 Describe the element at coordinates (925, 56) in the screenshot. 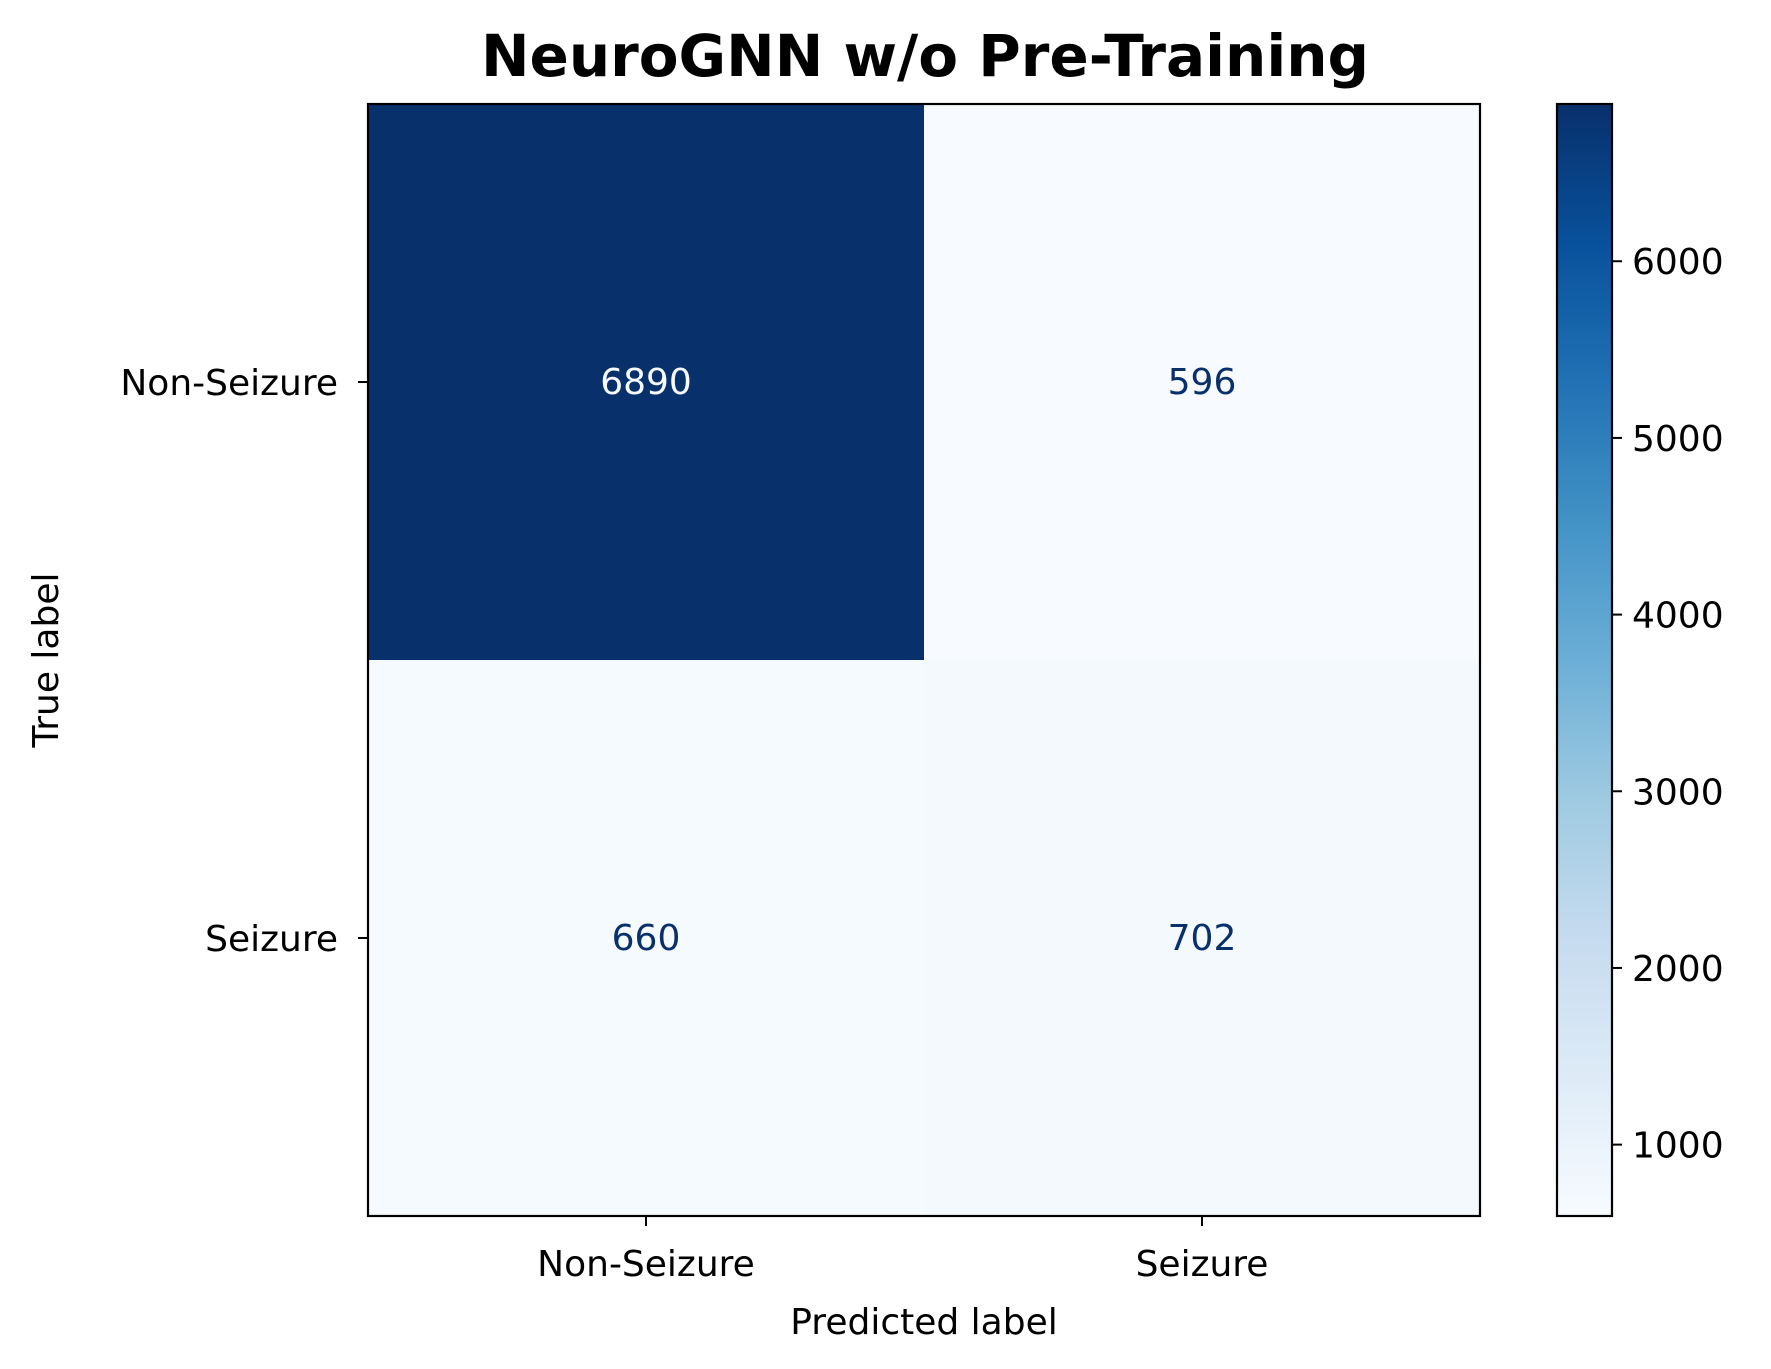

I see `chart-title: NeuroGNN w/o Pre-Training` at that location.